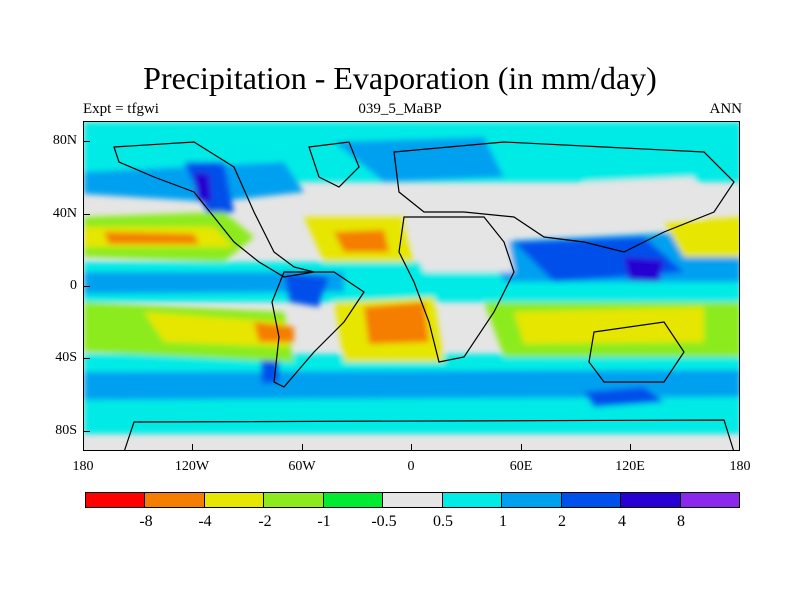 The height and width of the screenshot is (600, 800). I want to click on maritime-continent-core, so click(644, 269).